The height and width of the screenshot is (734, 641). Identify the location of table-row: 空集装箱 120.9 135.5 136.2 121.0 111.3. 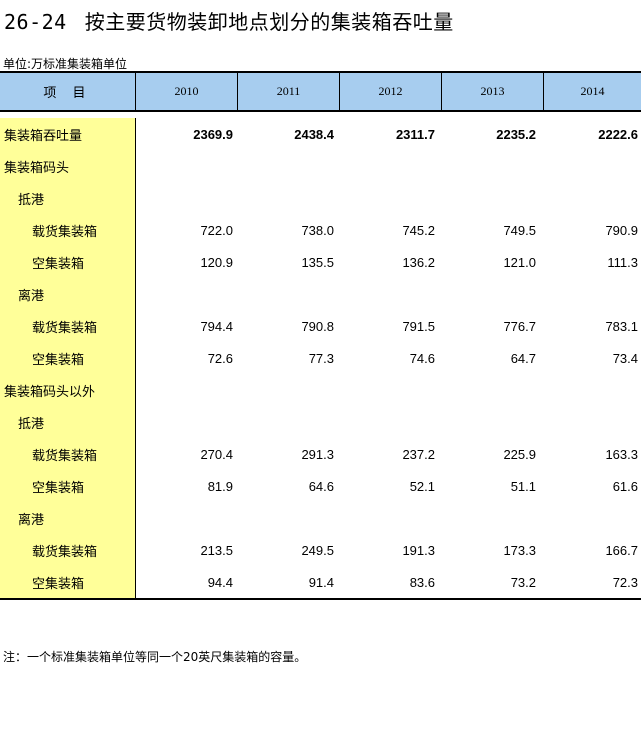
(320, 262).